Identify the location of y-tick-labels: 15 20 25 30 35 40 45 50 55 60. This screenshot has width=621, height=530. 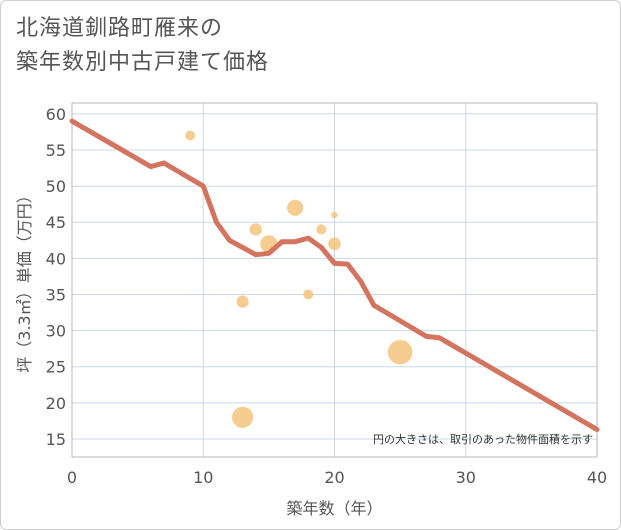
(56, 277).